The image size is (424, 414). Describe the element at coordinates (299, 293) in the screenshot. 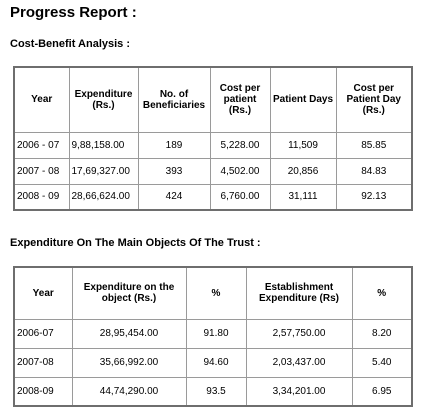

I see `header-establishment-expenditure: Establishment Expenditure (Rs)` at that location.